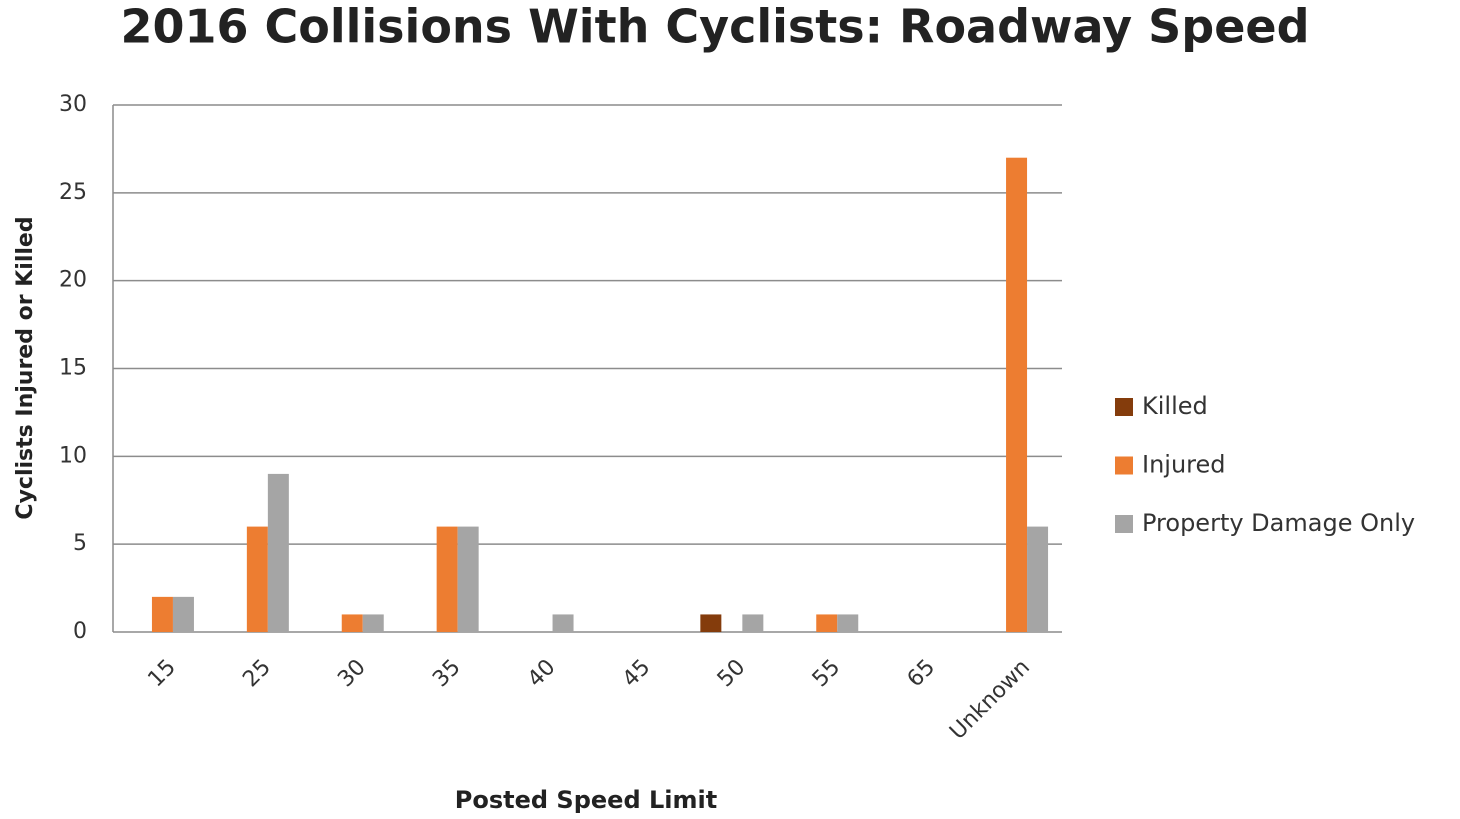 The height and width of the screenshot is (819, 1460). What do you see at coordinates (1175, 406) in the screenshot?
I see `legend-label: Killed` at bounding box center [1175, 406].